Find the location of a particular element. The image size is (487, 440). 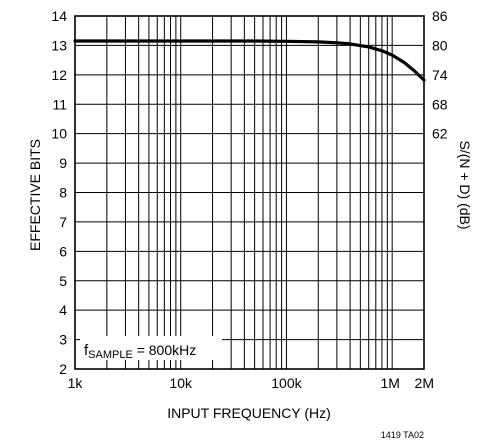

x-tick-label: 1k is located at coordinates (76, 383).